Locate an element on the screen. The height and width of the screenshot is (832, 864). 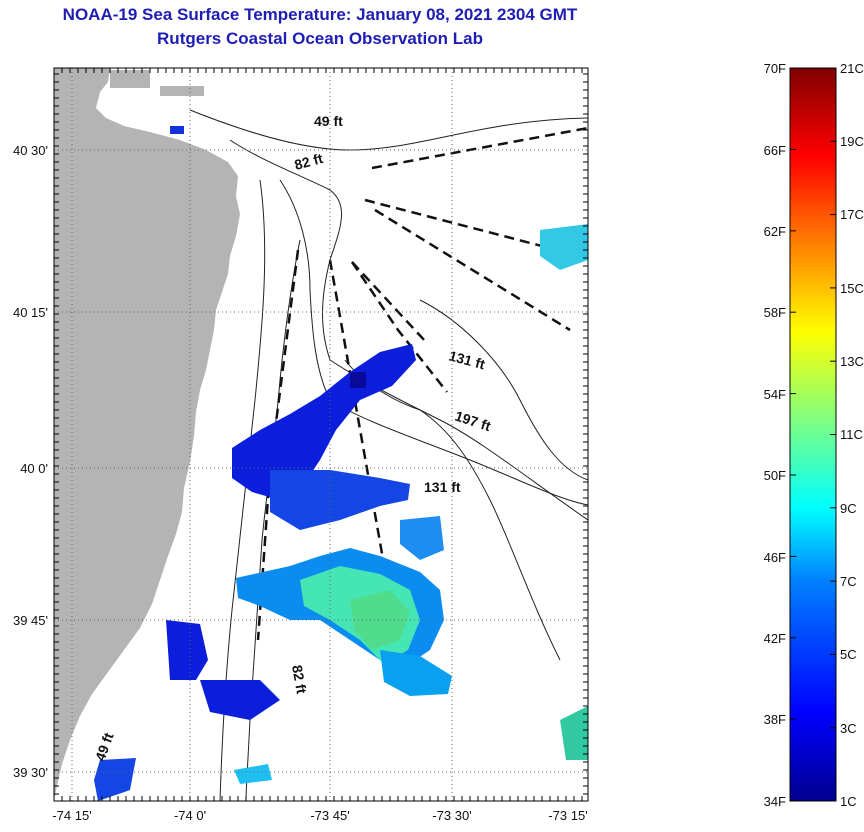
colorbar-label-f: 38F is located at coordinates (775, 719).